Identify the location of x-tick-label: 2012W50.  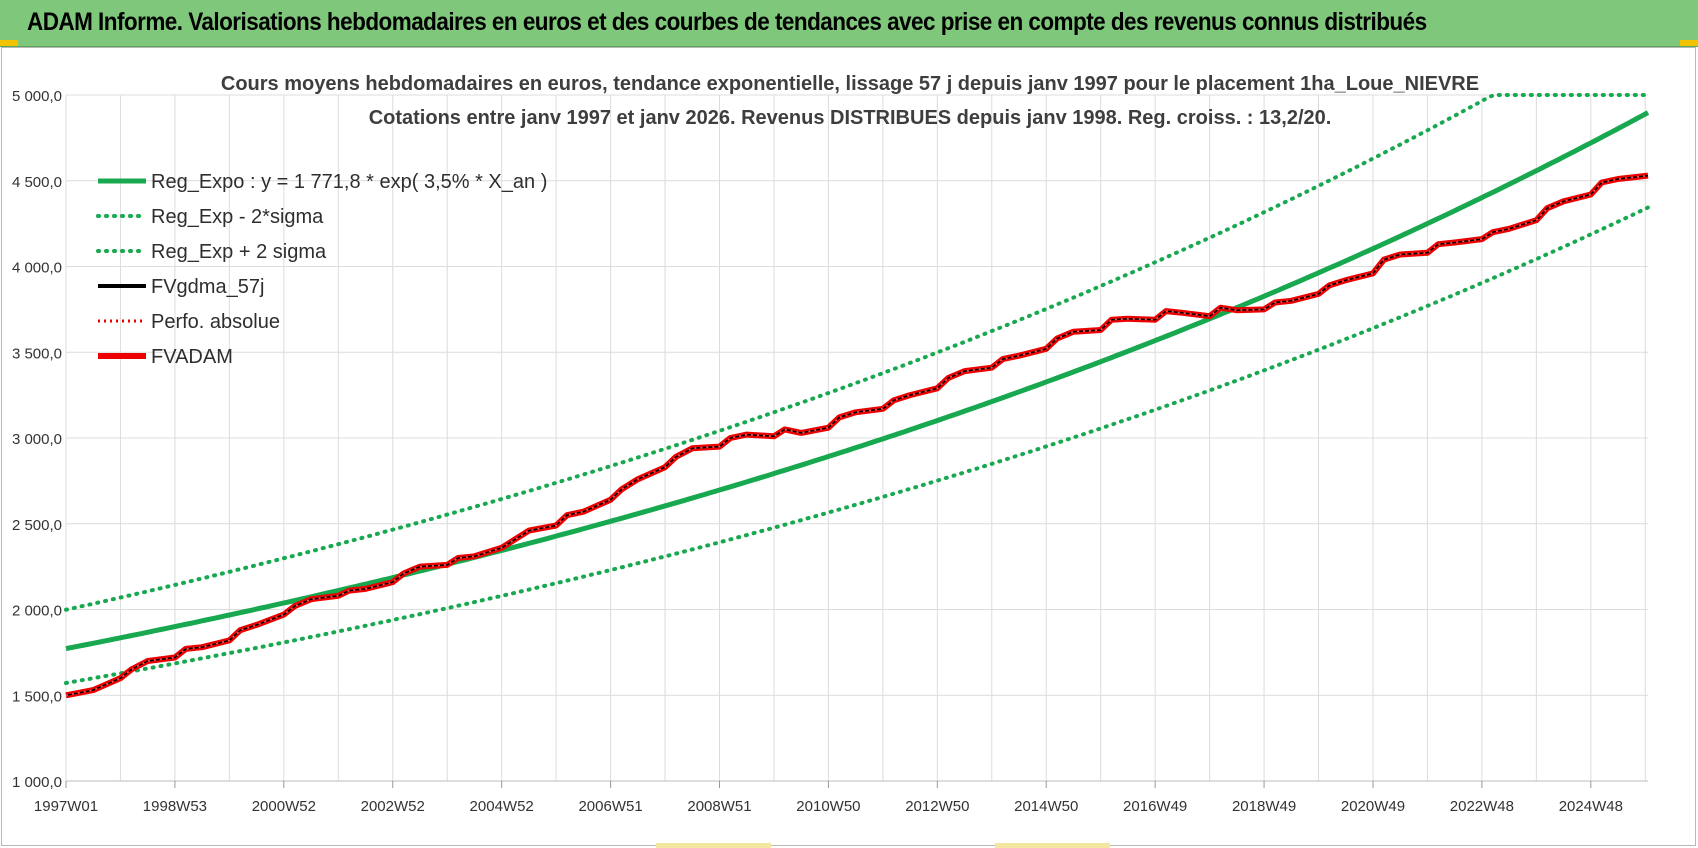
(937, 806).